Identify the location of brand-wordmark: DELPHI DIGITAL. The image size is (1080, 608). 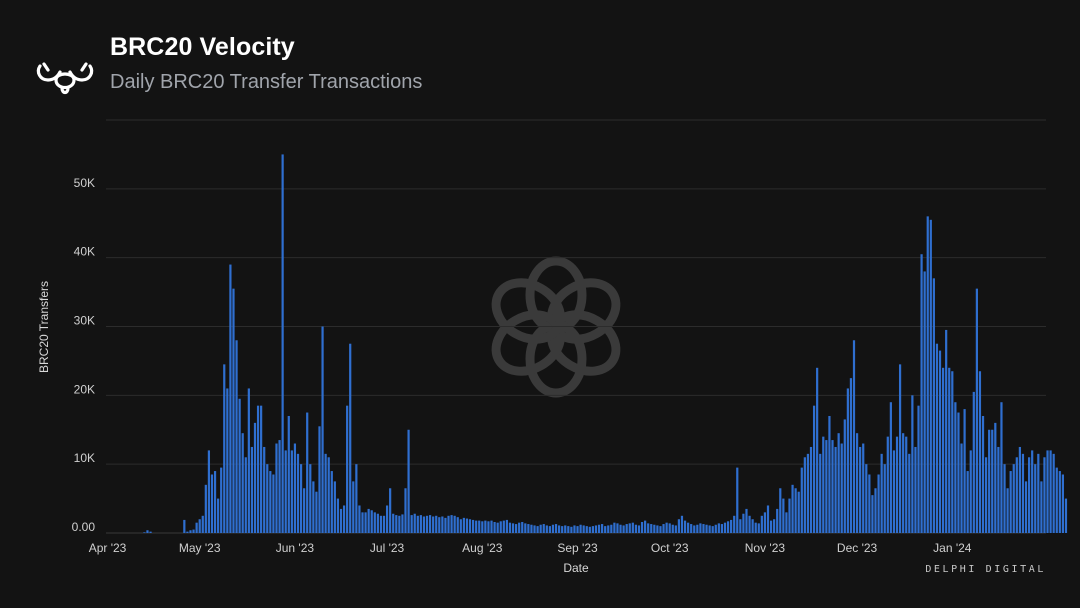
(985, 569).